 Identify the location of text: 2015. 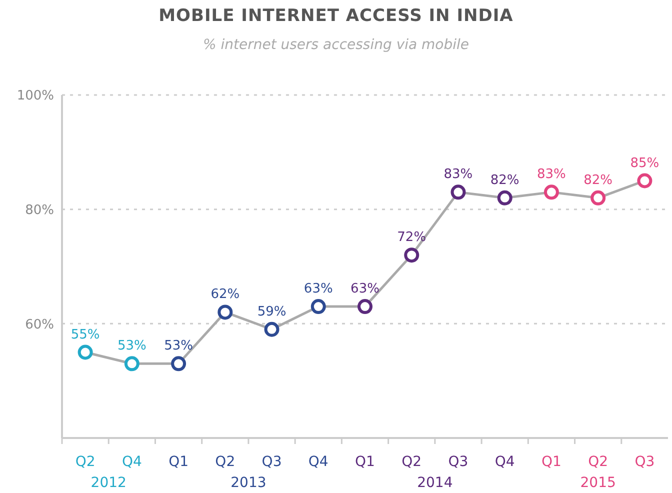
(598, 483).